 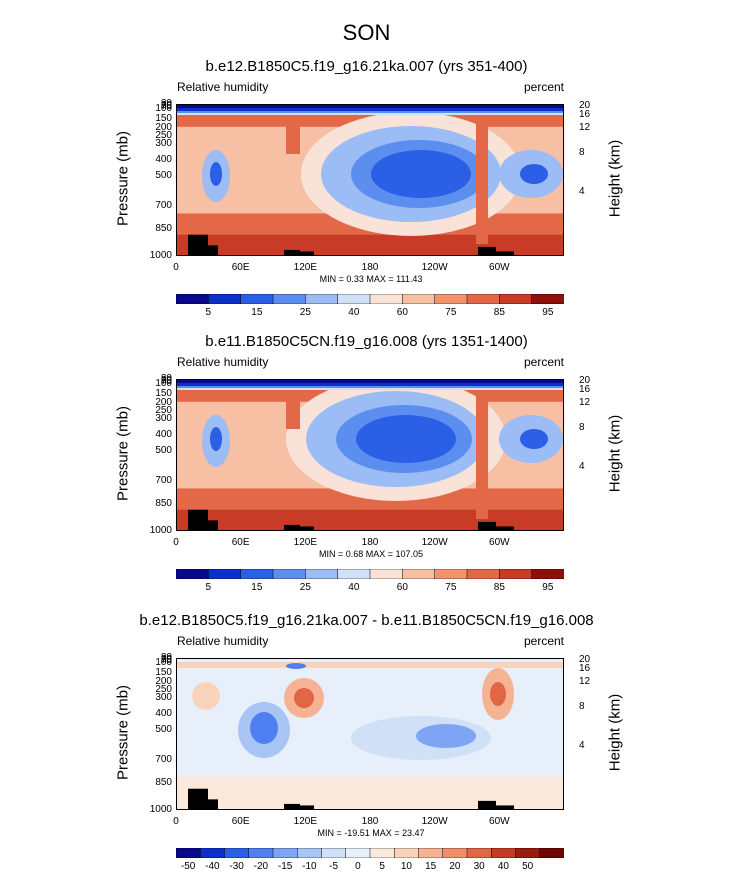 I want to click on y-tick-label: 150, so click(x=163, y=394).